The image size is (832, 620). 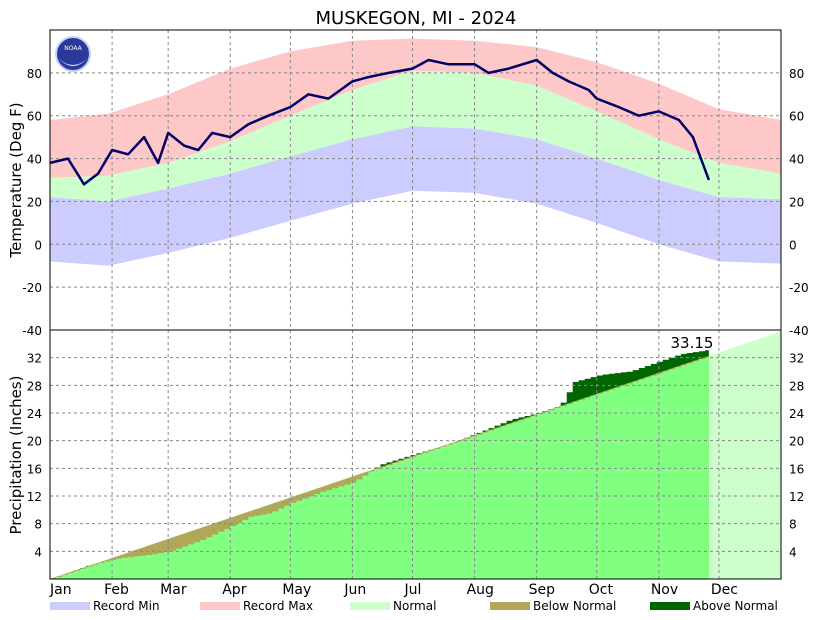 I want to click on precipitation-tick-label-right: 12, so click(x=796, y=497).